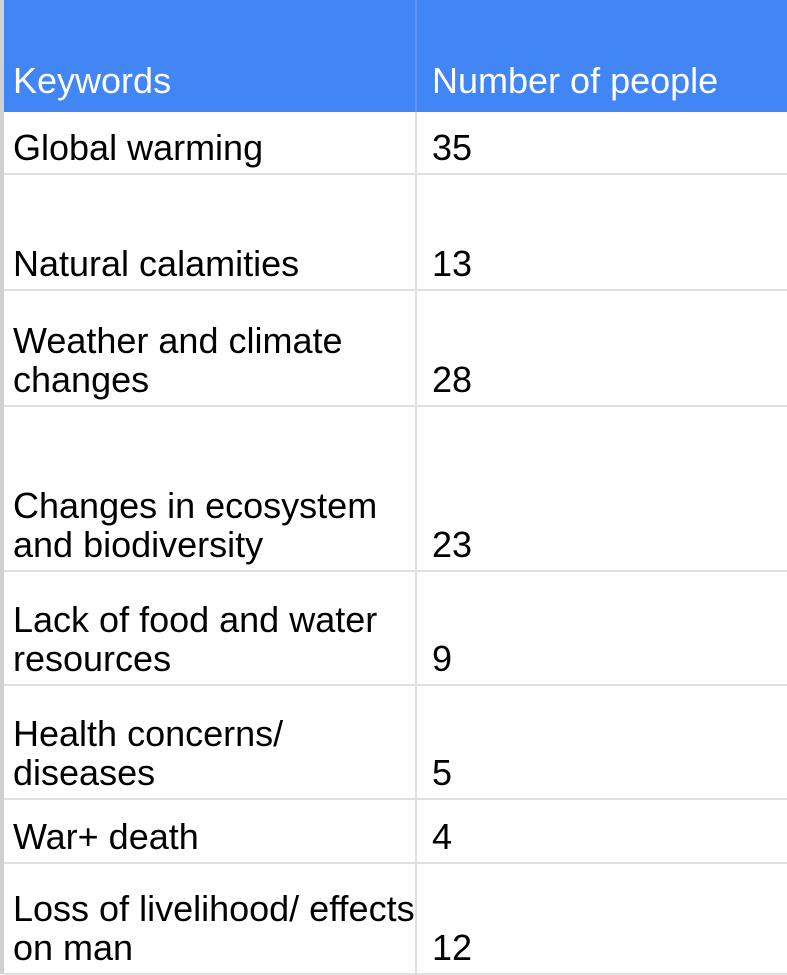  I want to click on header-cell-number-of-people: Number of people, so click(601, 56).